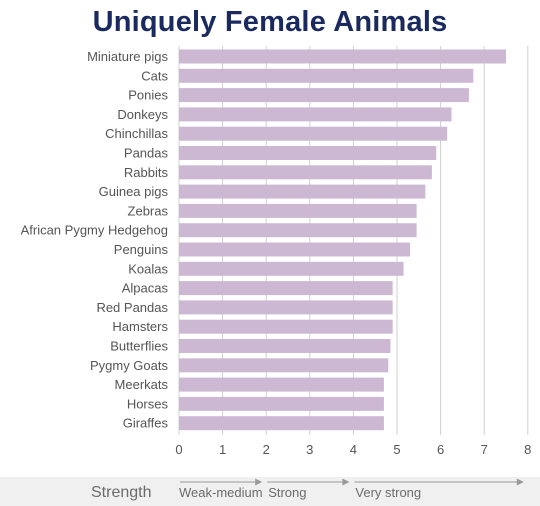 This screenshot has height=506, width=540. I want to click on category-label: Donkeys, so click(142, 114).